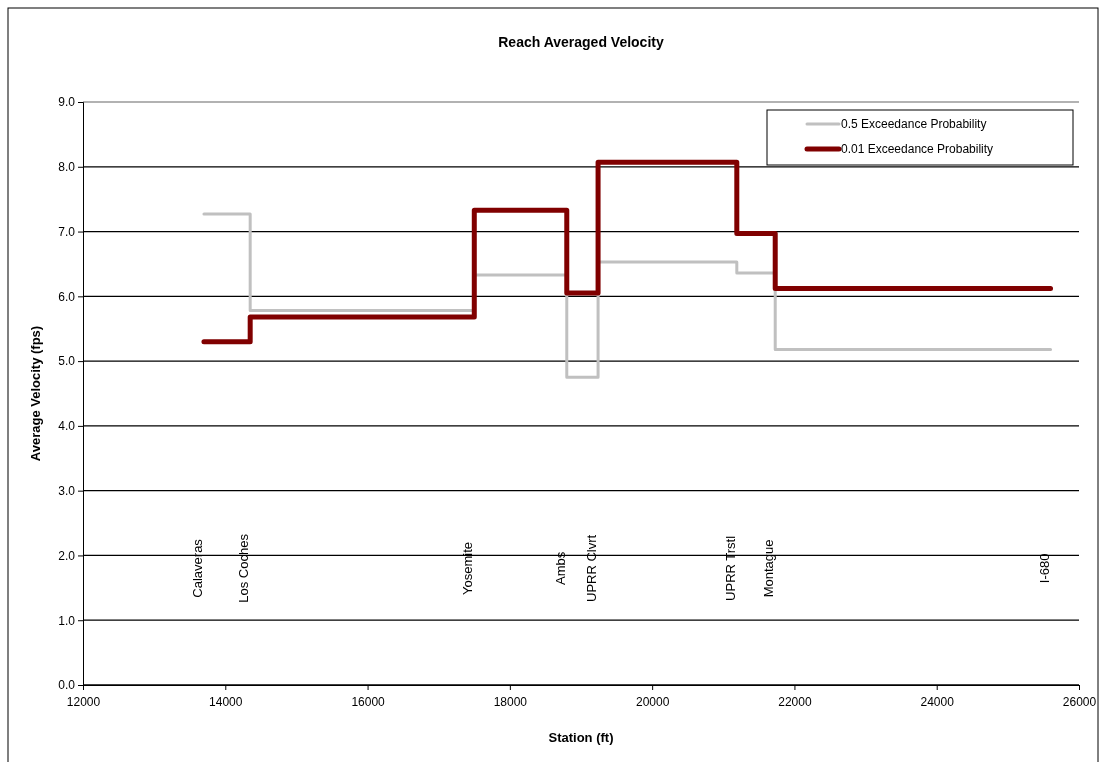 The width and height of the screenshot is (1105, 762). Describe the element at coordinates (67, 102) in the screenshot. I see `y-tick-label: 9.0` at that location.